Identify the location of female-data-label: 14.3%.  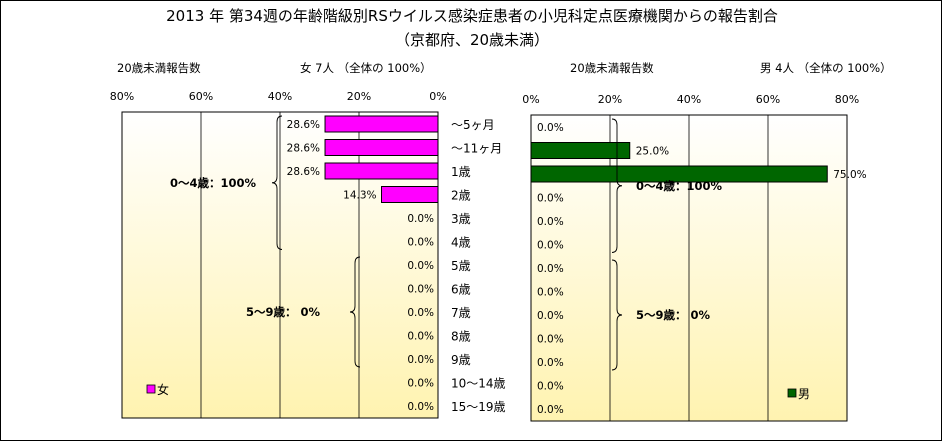
(359, 196).